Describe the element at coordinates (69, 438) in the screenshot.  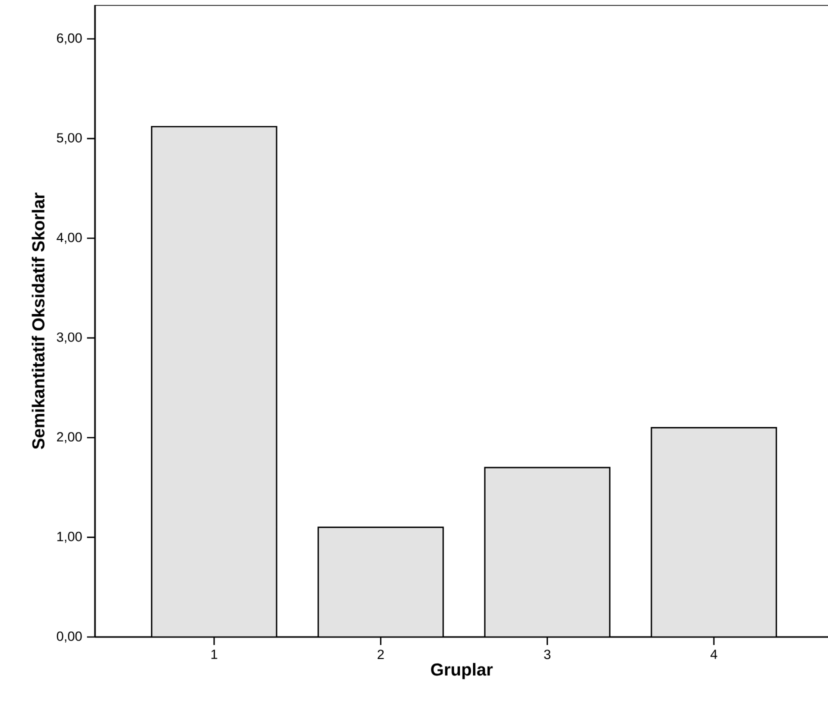
I see `y-tick-label: 2,00` at that location.